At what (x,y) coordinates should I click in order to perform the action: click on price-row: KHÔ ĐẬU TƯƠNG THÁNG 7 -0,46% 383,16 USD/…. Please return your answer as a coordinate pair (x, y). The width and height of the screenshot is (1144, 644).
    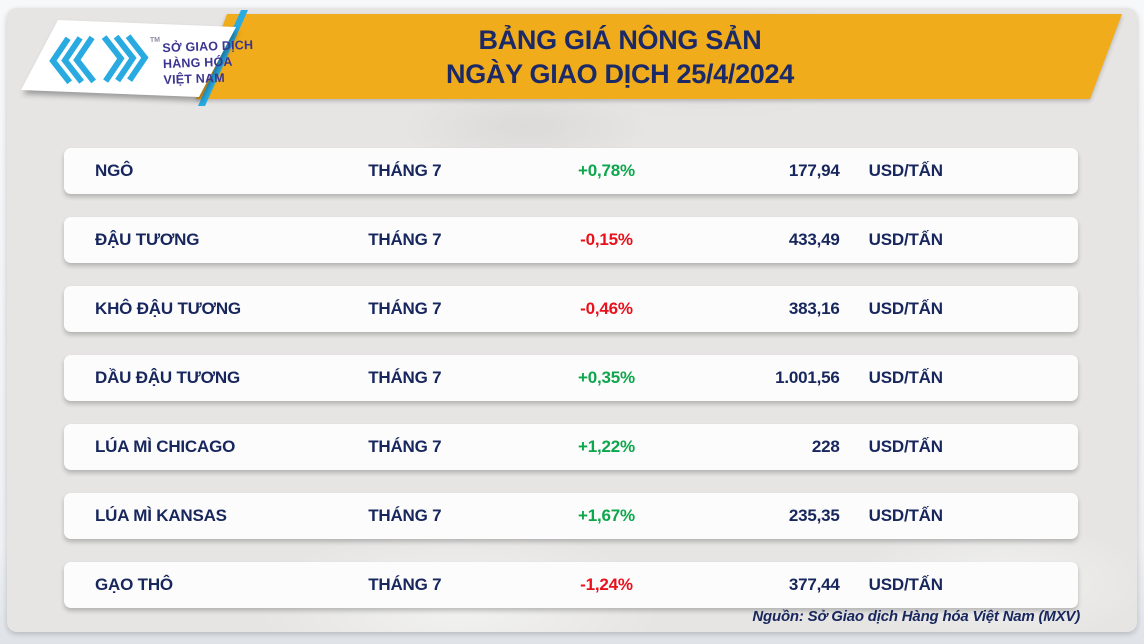
    Looking at the image, I should click on (571, 309).